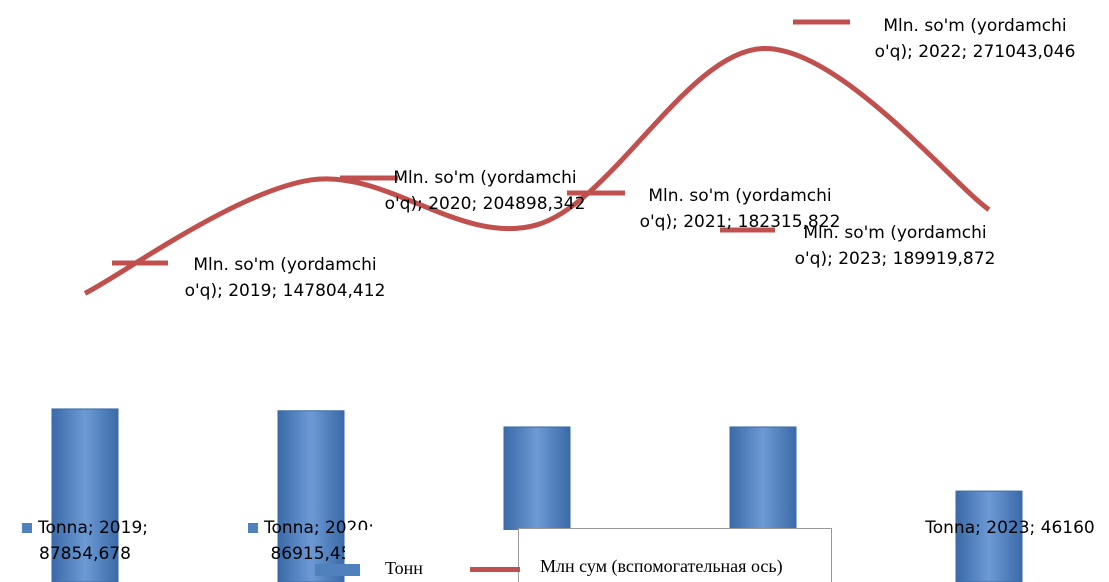  I want to click on label-text: Tonna; 2023; 46160, so click(1010, 528).